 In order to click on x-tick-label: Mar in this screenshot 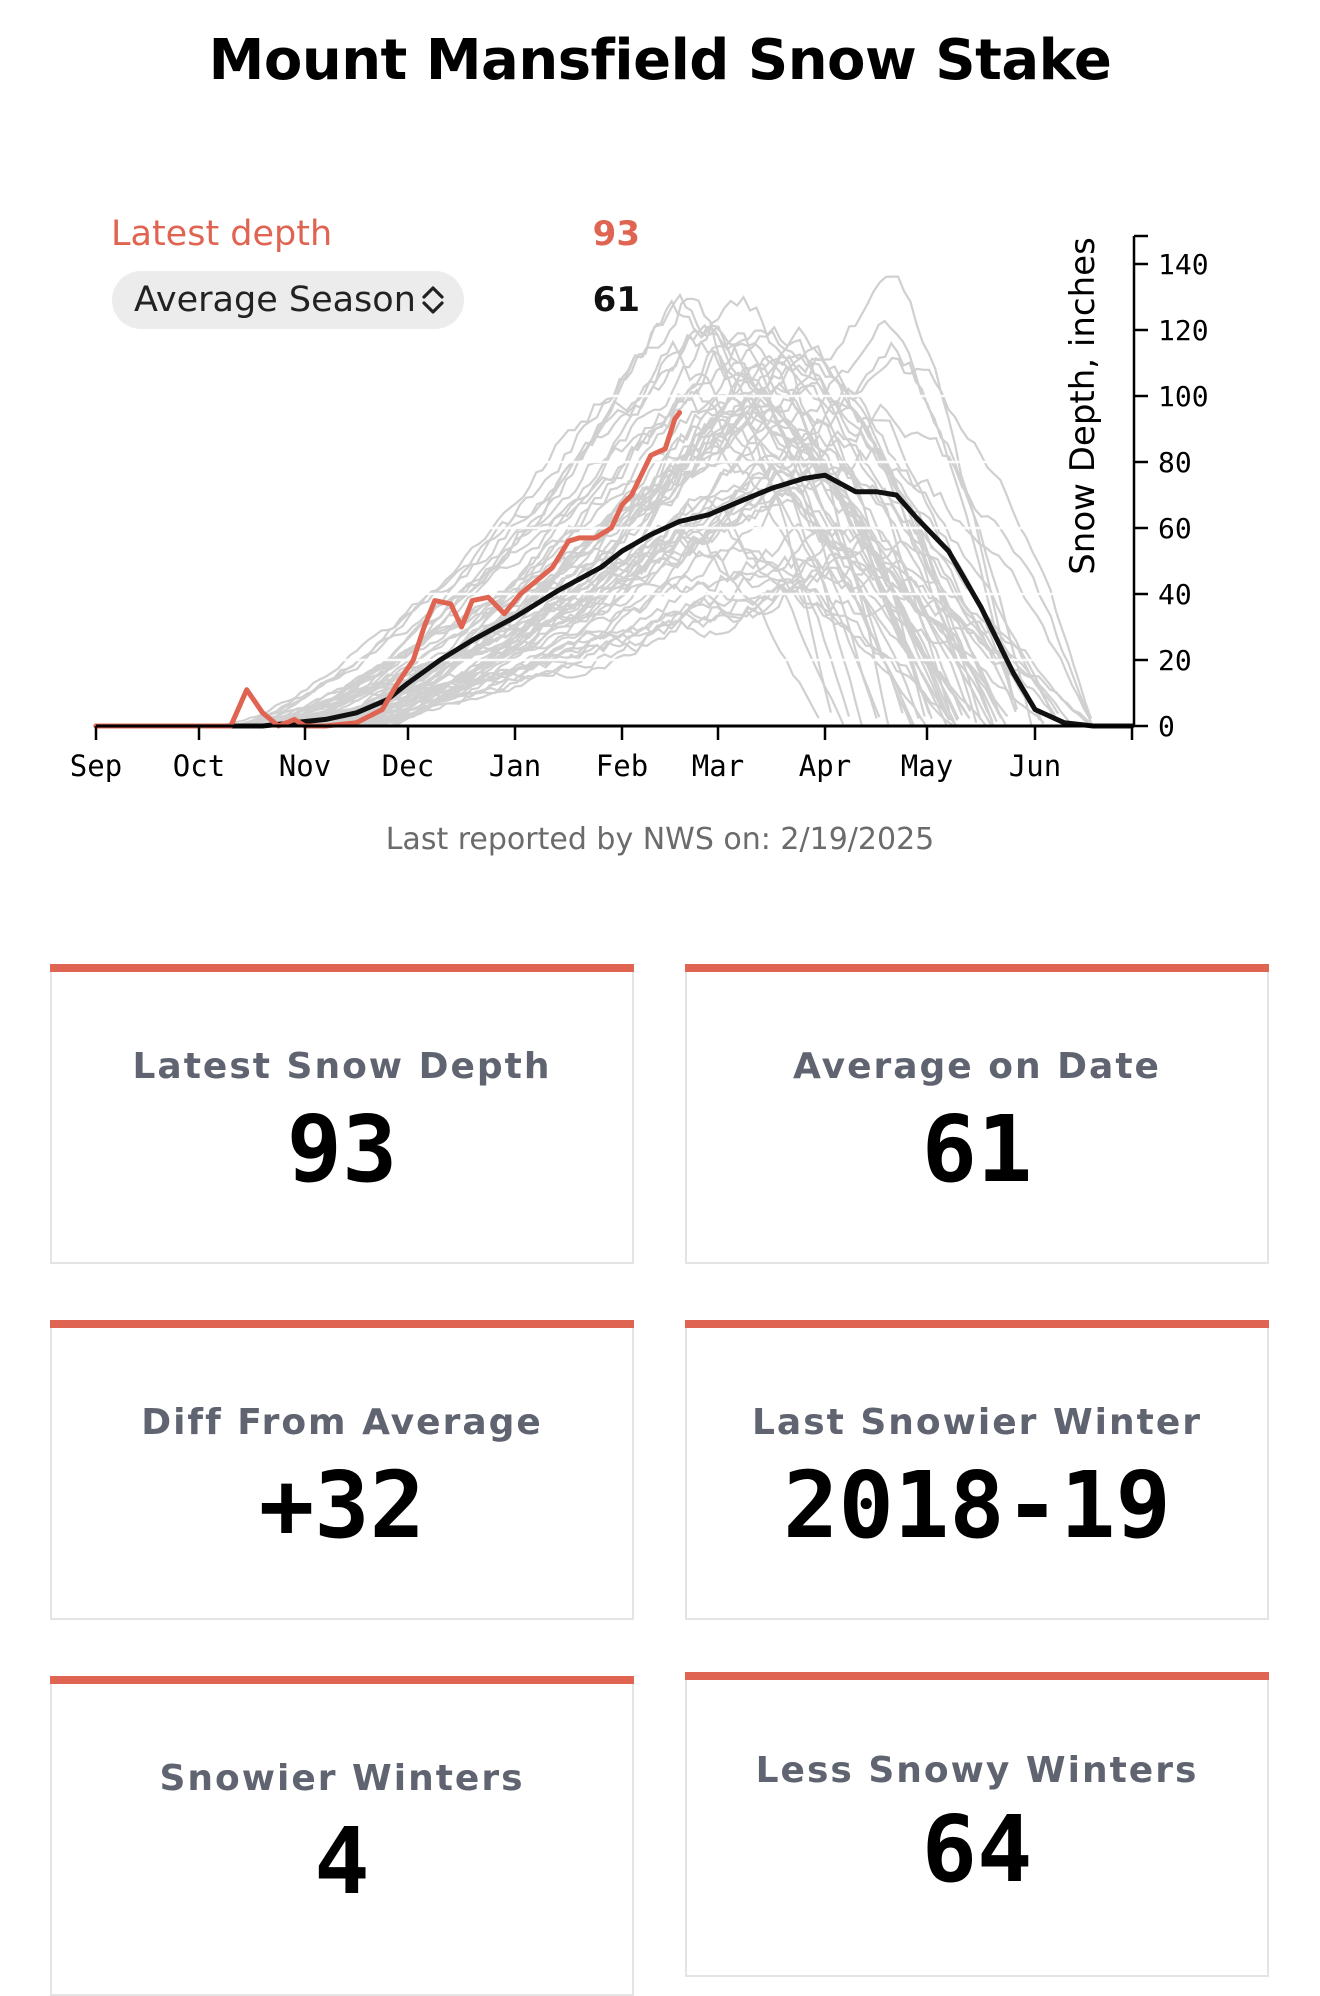, I will do `click(718, 766)`.